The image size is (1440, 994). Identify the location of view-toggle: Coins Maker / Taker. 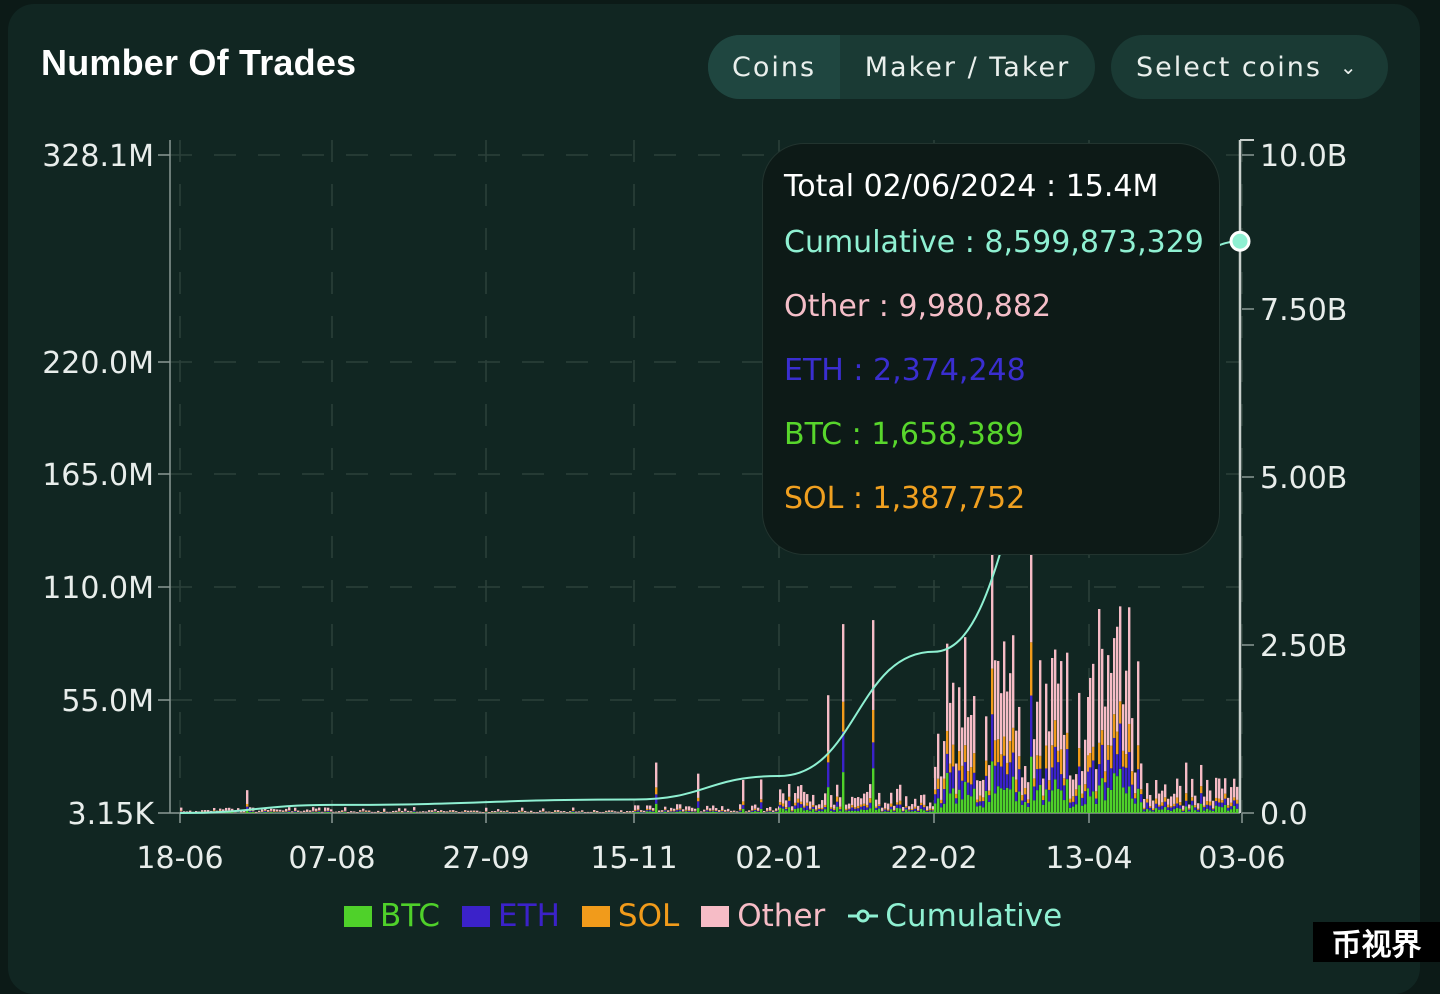
(901, 67).